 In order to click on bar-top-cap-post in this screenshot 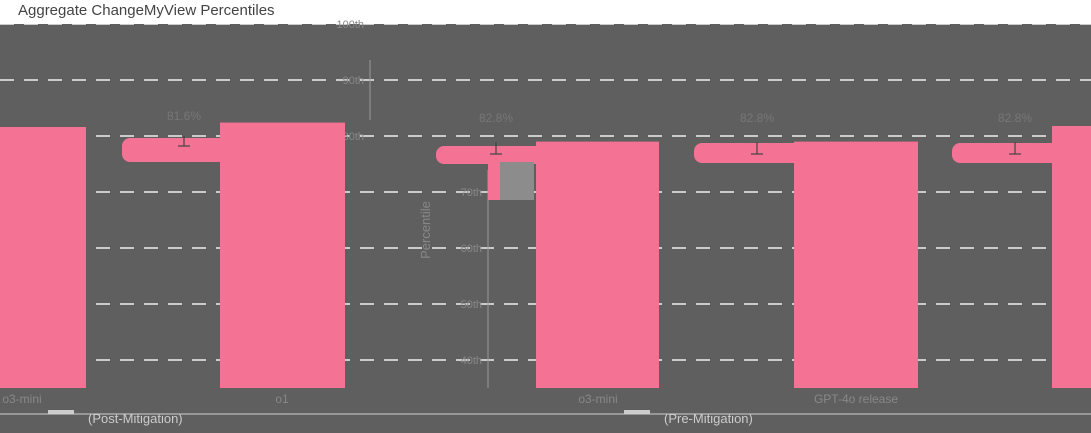, I will do `click(184, 150)`.